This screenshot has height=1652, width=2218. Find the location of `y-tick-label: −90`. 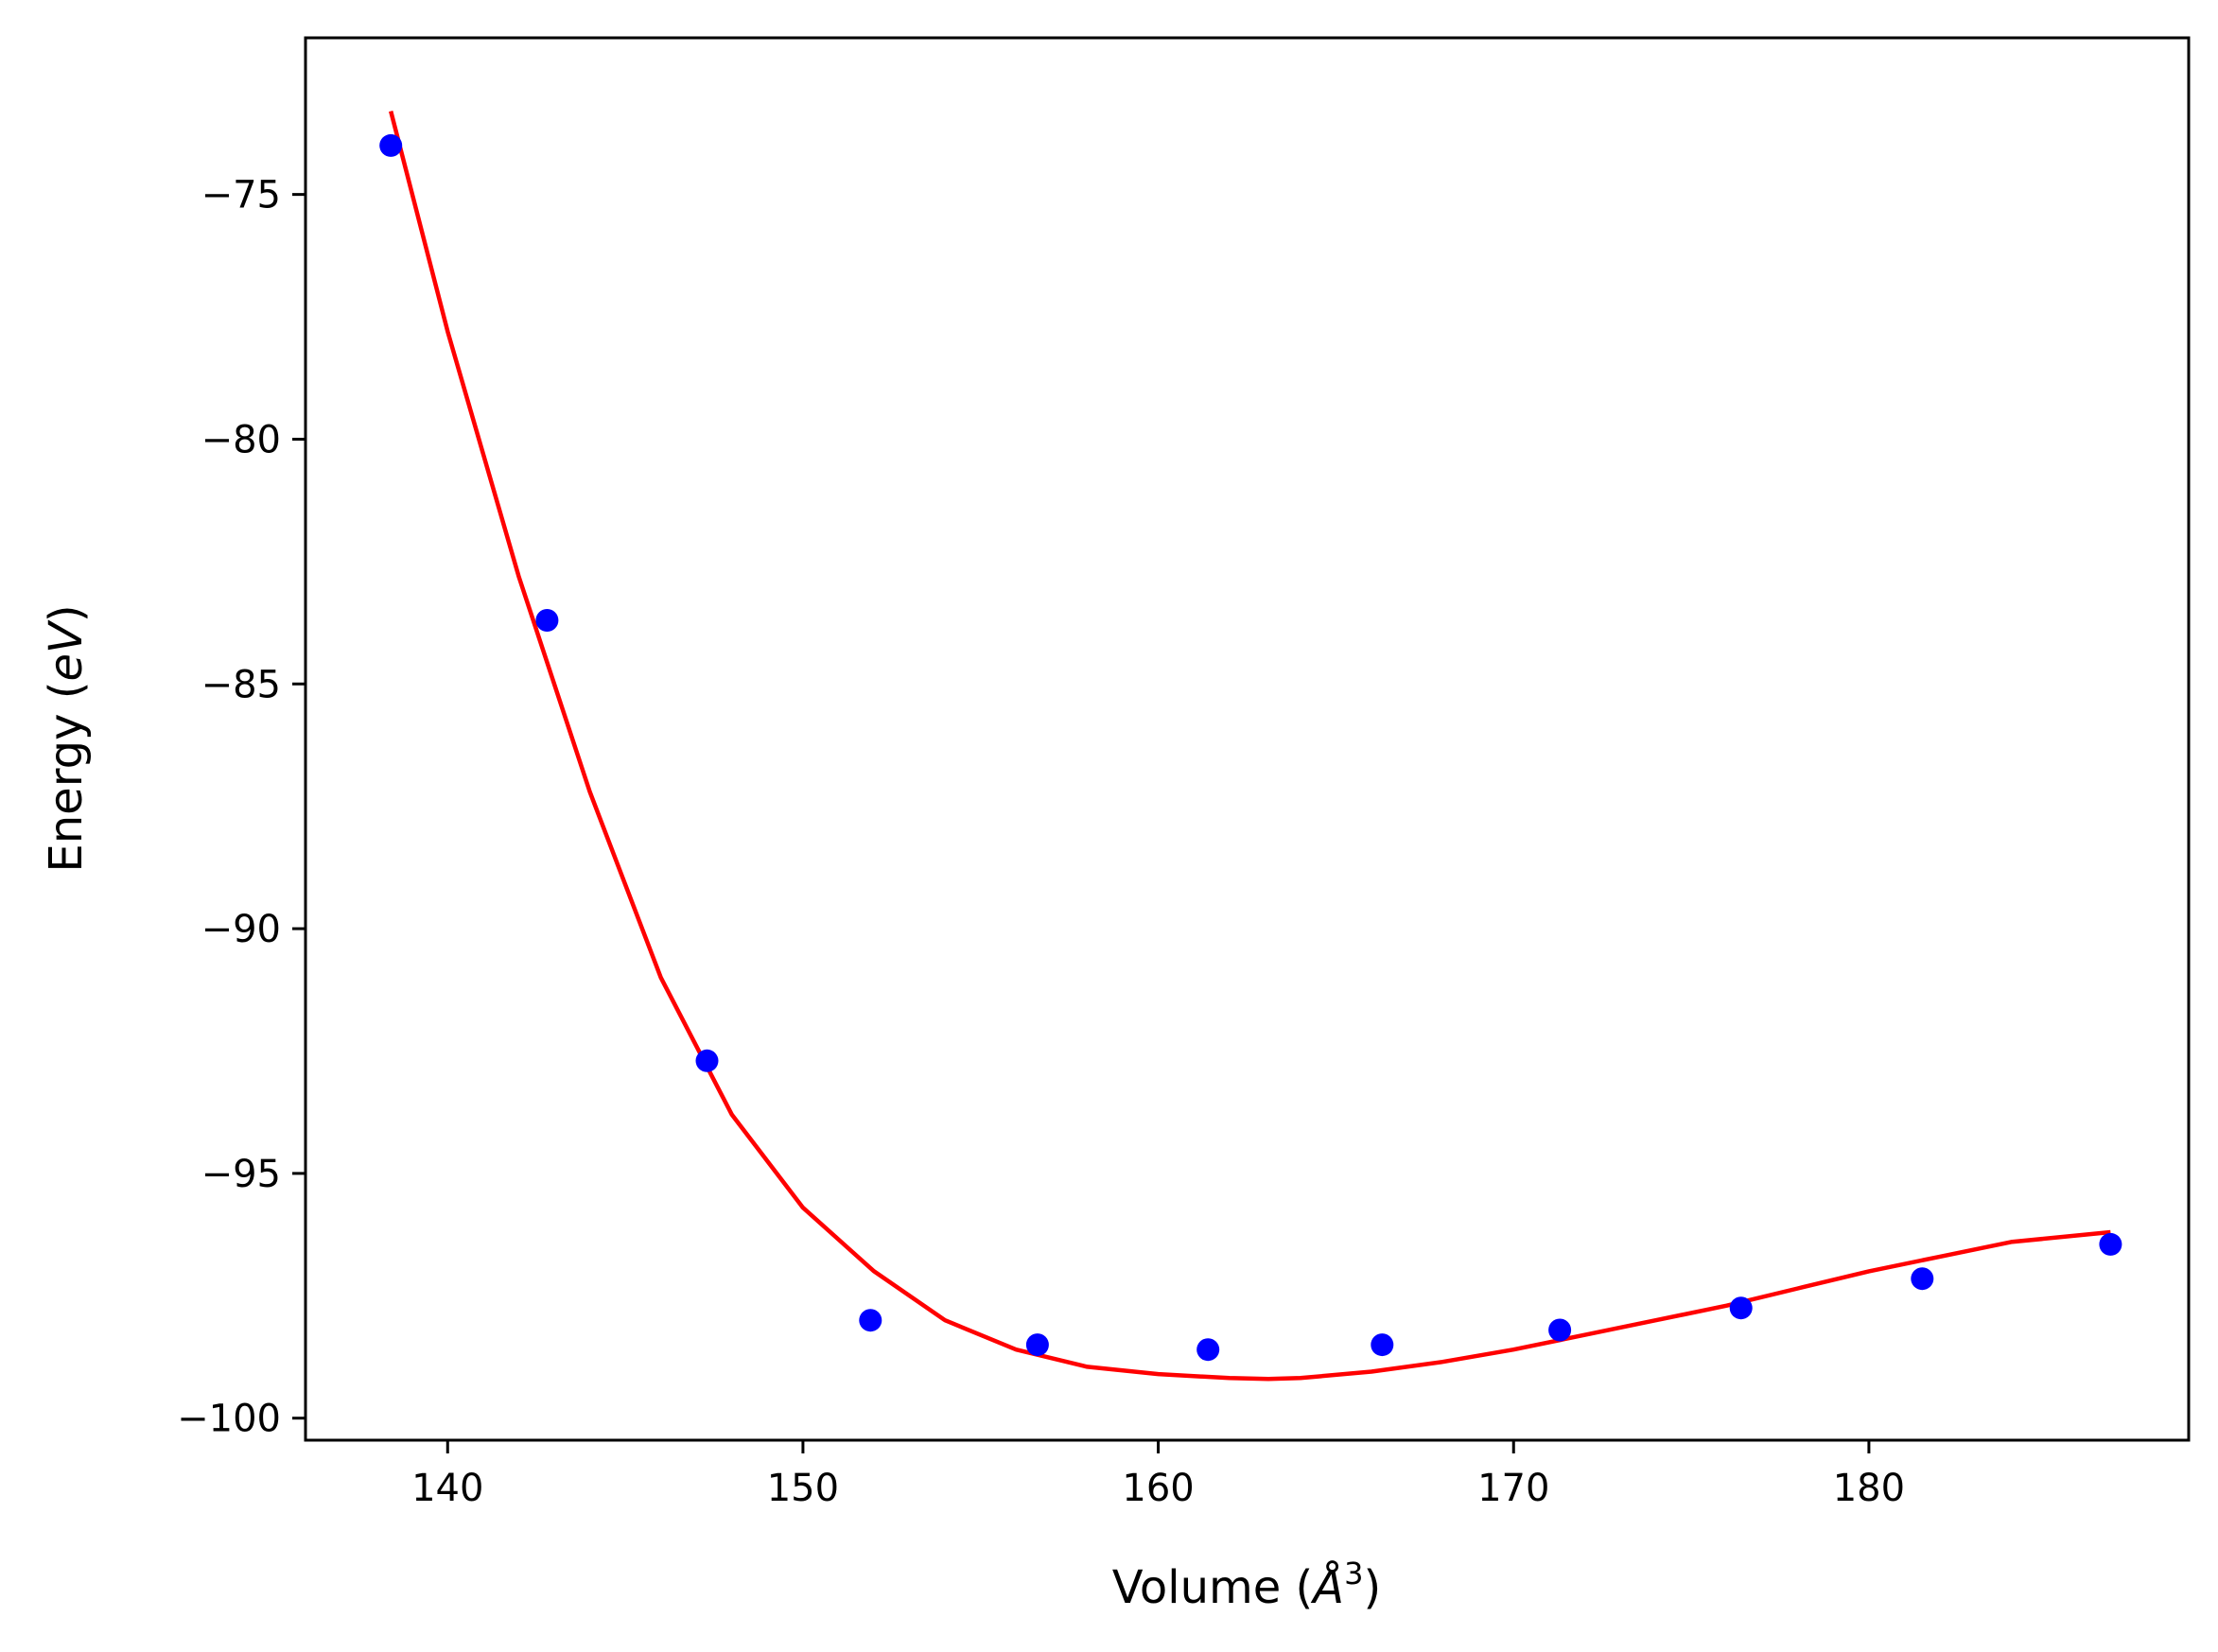

y-tick-label: −90 is located at coordinates (241, 930).